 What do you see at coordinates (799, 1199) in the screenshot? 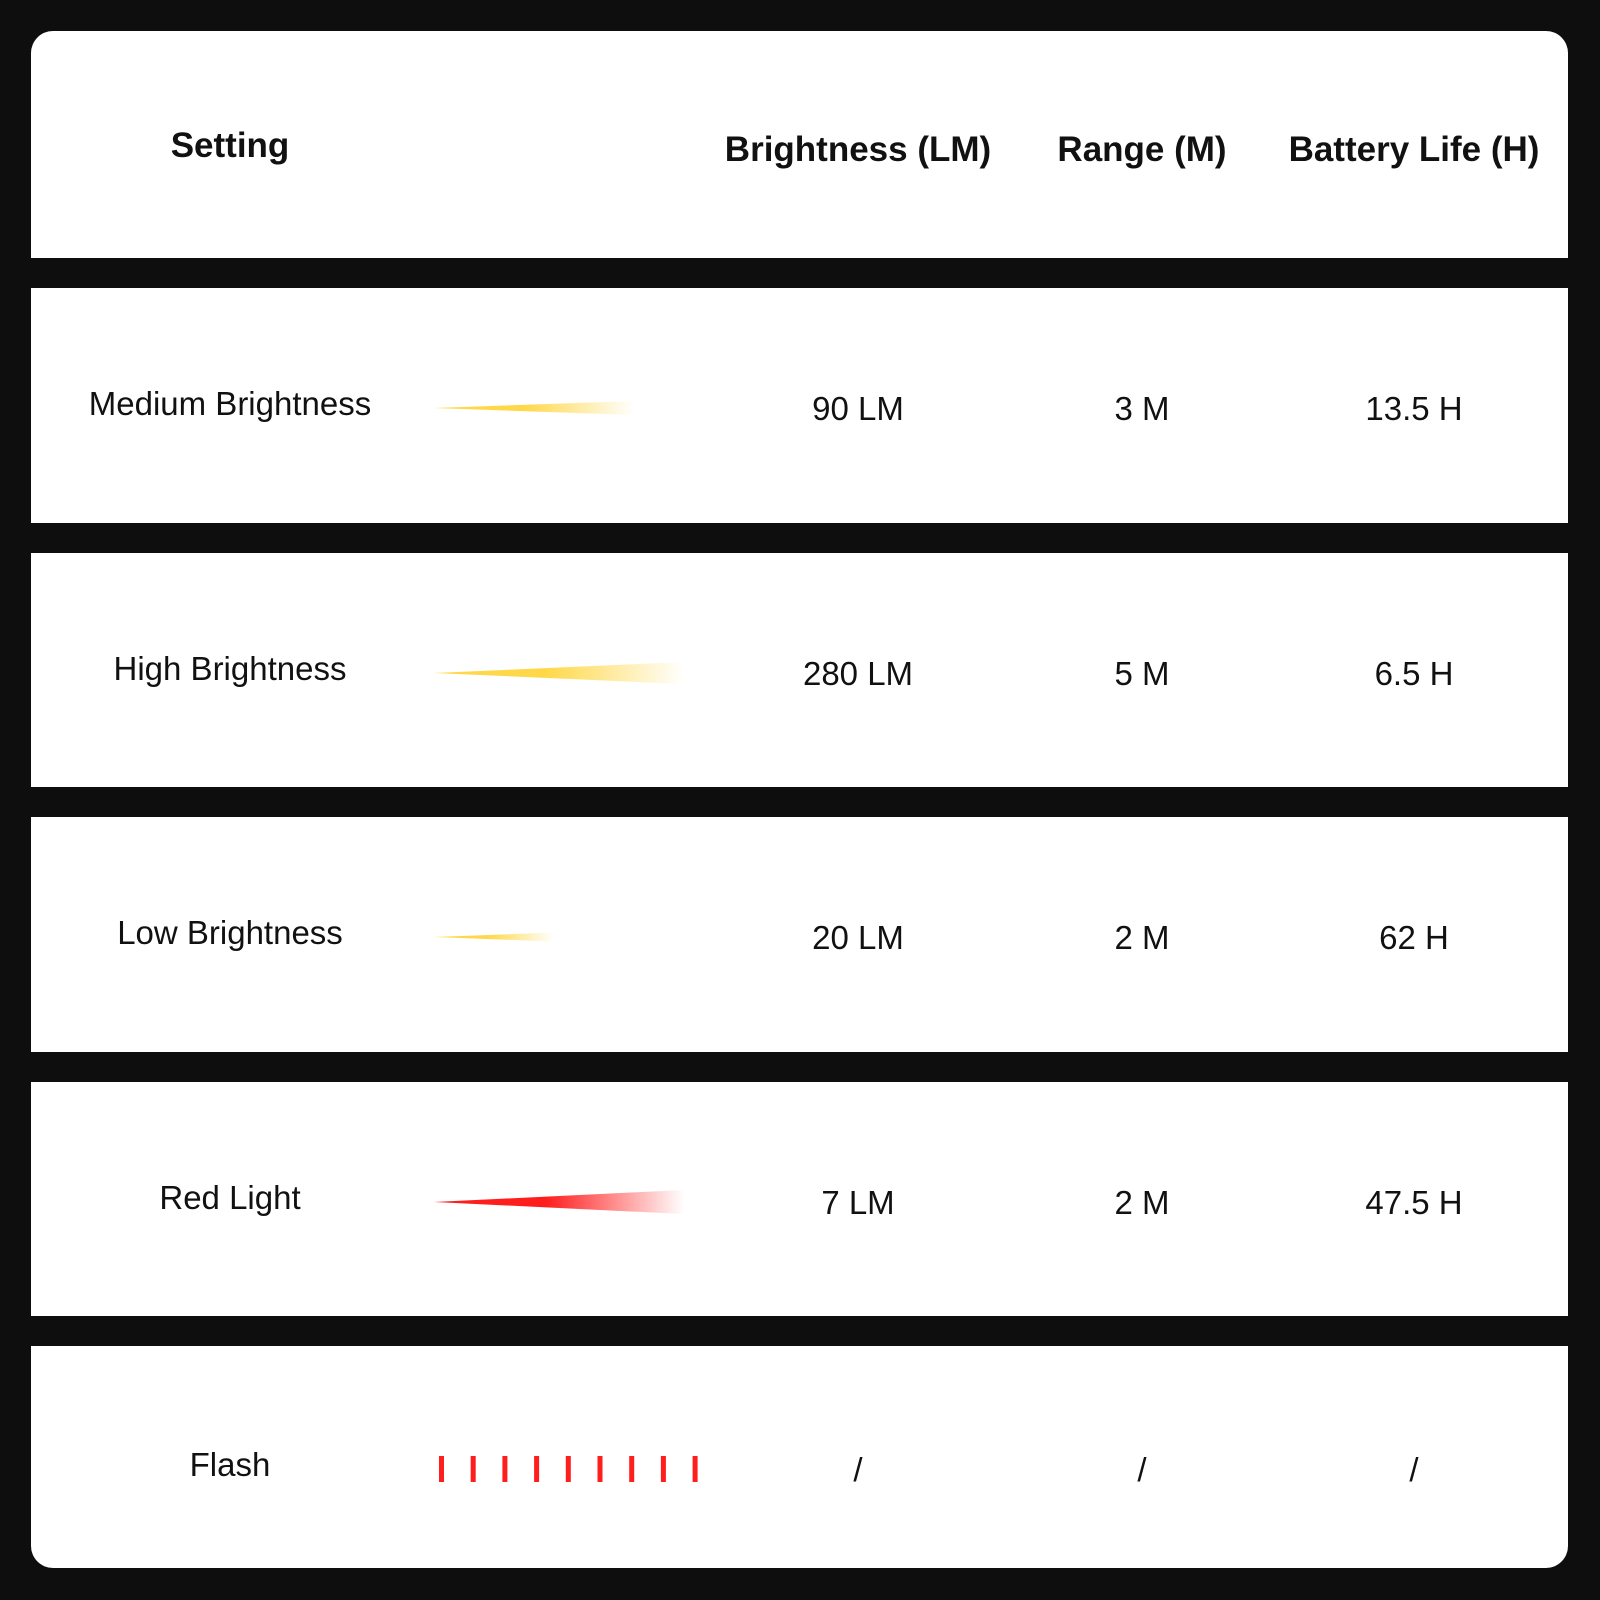
I see `table-row: Red Light 7 LM 2 M 47.5 H` at bounding box center [799, 1199].